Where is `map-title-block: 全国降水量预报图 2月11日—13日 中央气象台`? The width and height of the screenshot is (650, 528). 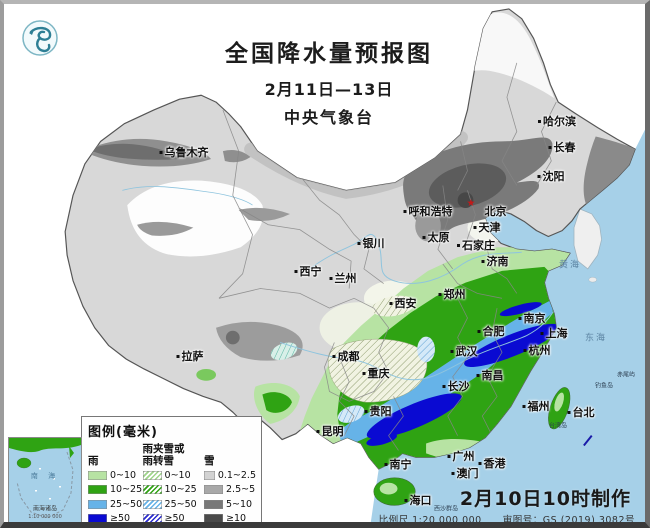
map-title-block: 全国降水量预报图 2月11日—13日 中央气象台 is located at coordinates (329, 81).